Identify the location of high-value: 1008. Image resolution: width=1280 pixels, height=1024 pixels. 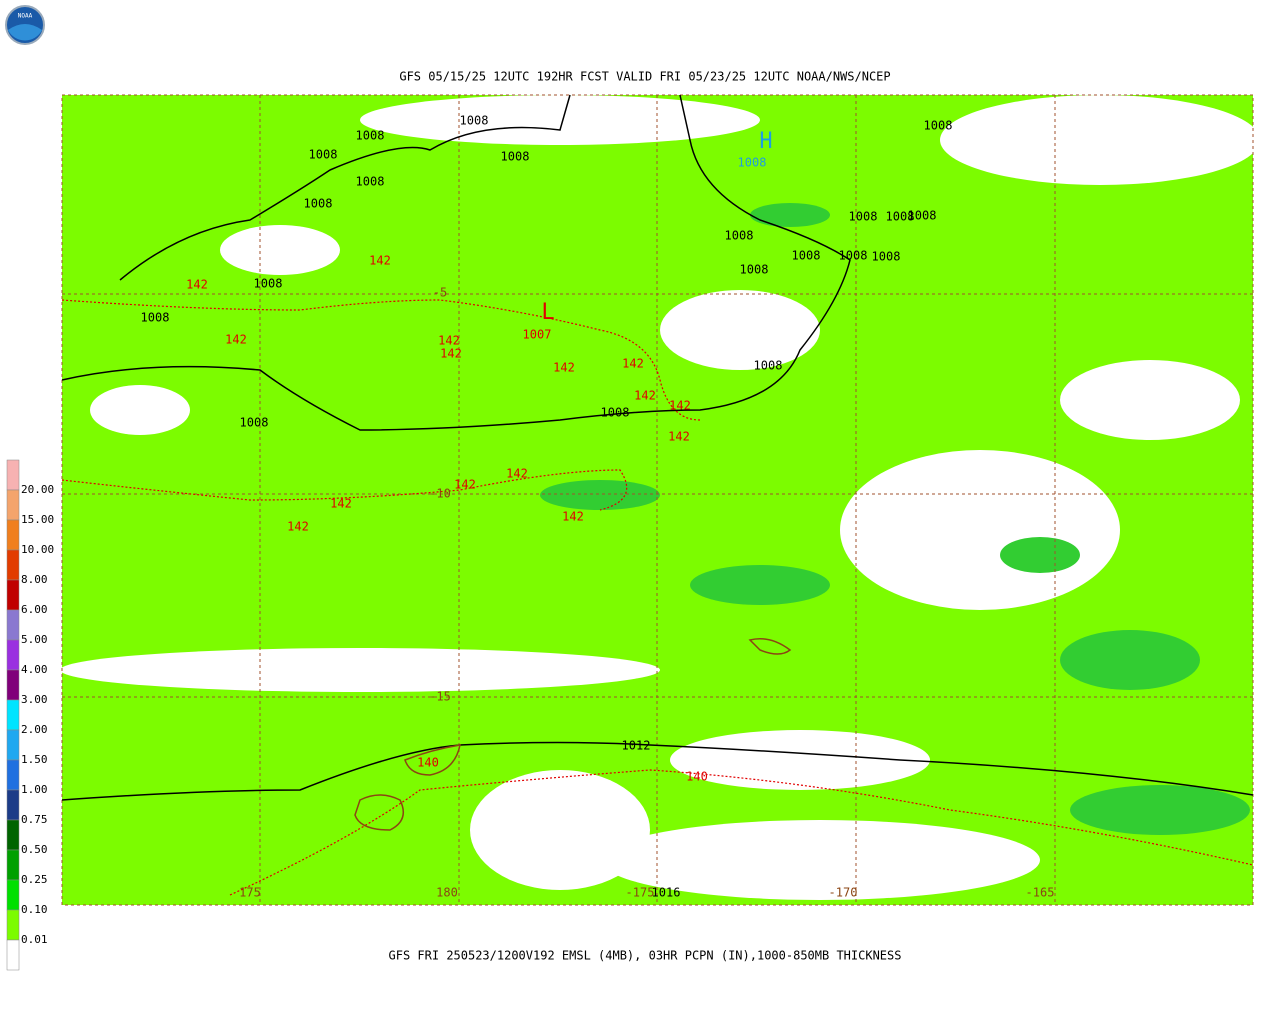
(752, 163).